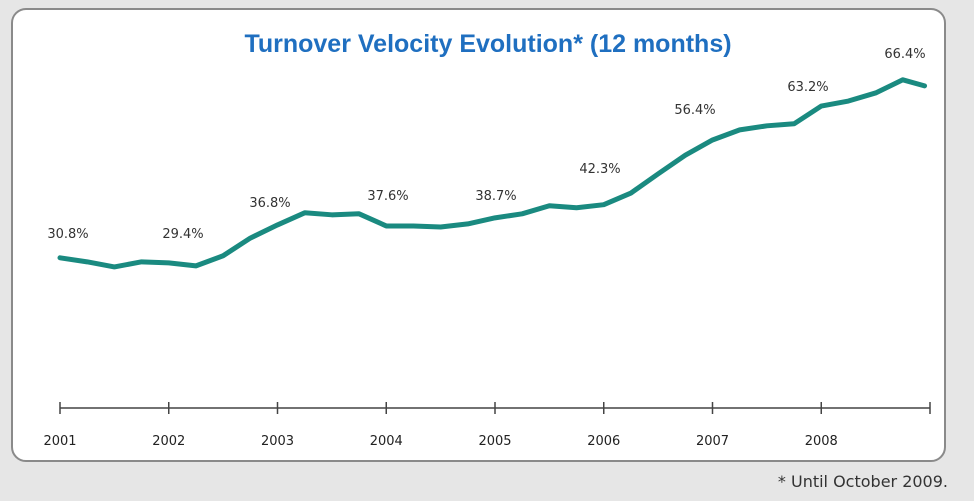 Image resolution: width=974 pixels, height=501 pixels. Describe the element at coordinates (269, 203) in the screenshot. I see `annotation: 36.8%` at that location.